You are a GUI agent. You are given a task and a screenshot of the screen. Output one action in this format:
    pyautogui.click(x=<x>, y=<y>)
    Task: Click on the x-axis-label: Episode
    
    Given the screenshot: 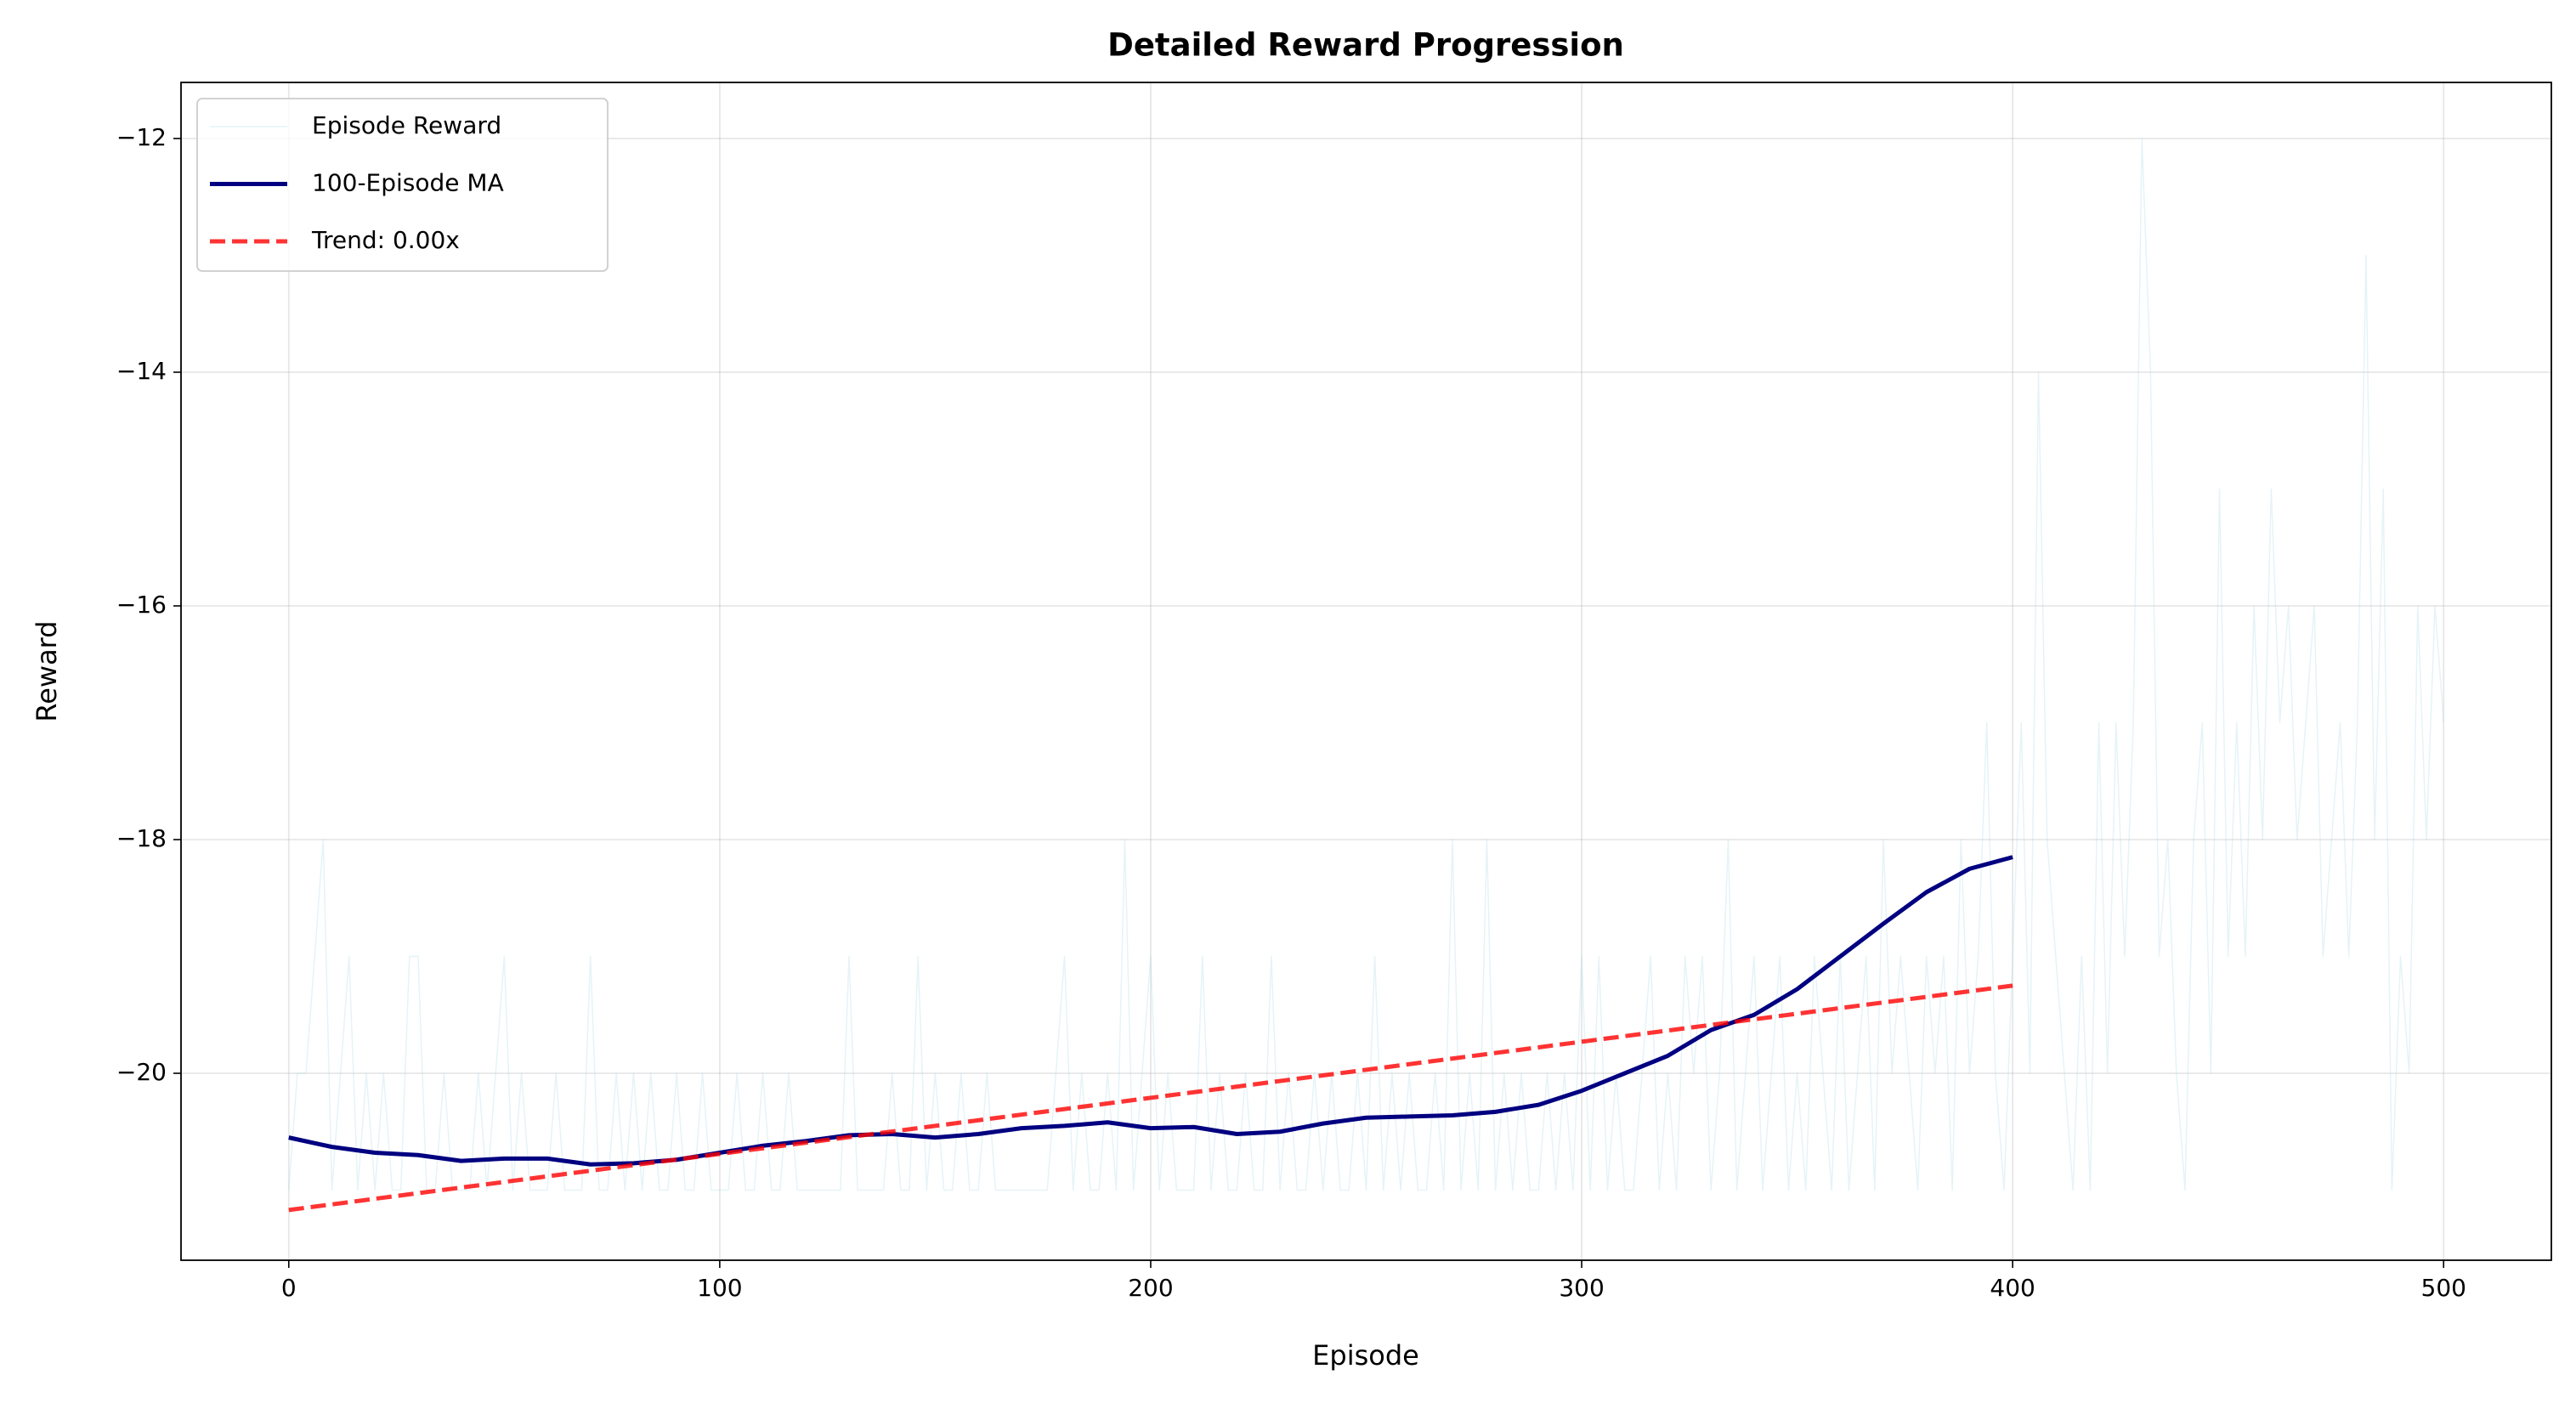 What is the action you would take?
    pyautogui.click(x=1365, y=1355)
    